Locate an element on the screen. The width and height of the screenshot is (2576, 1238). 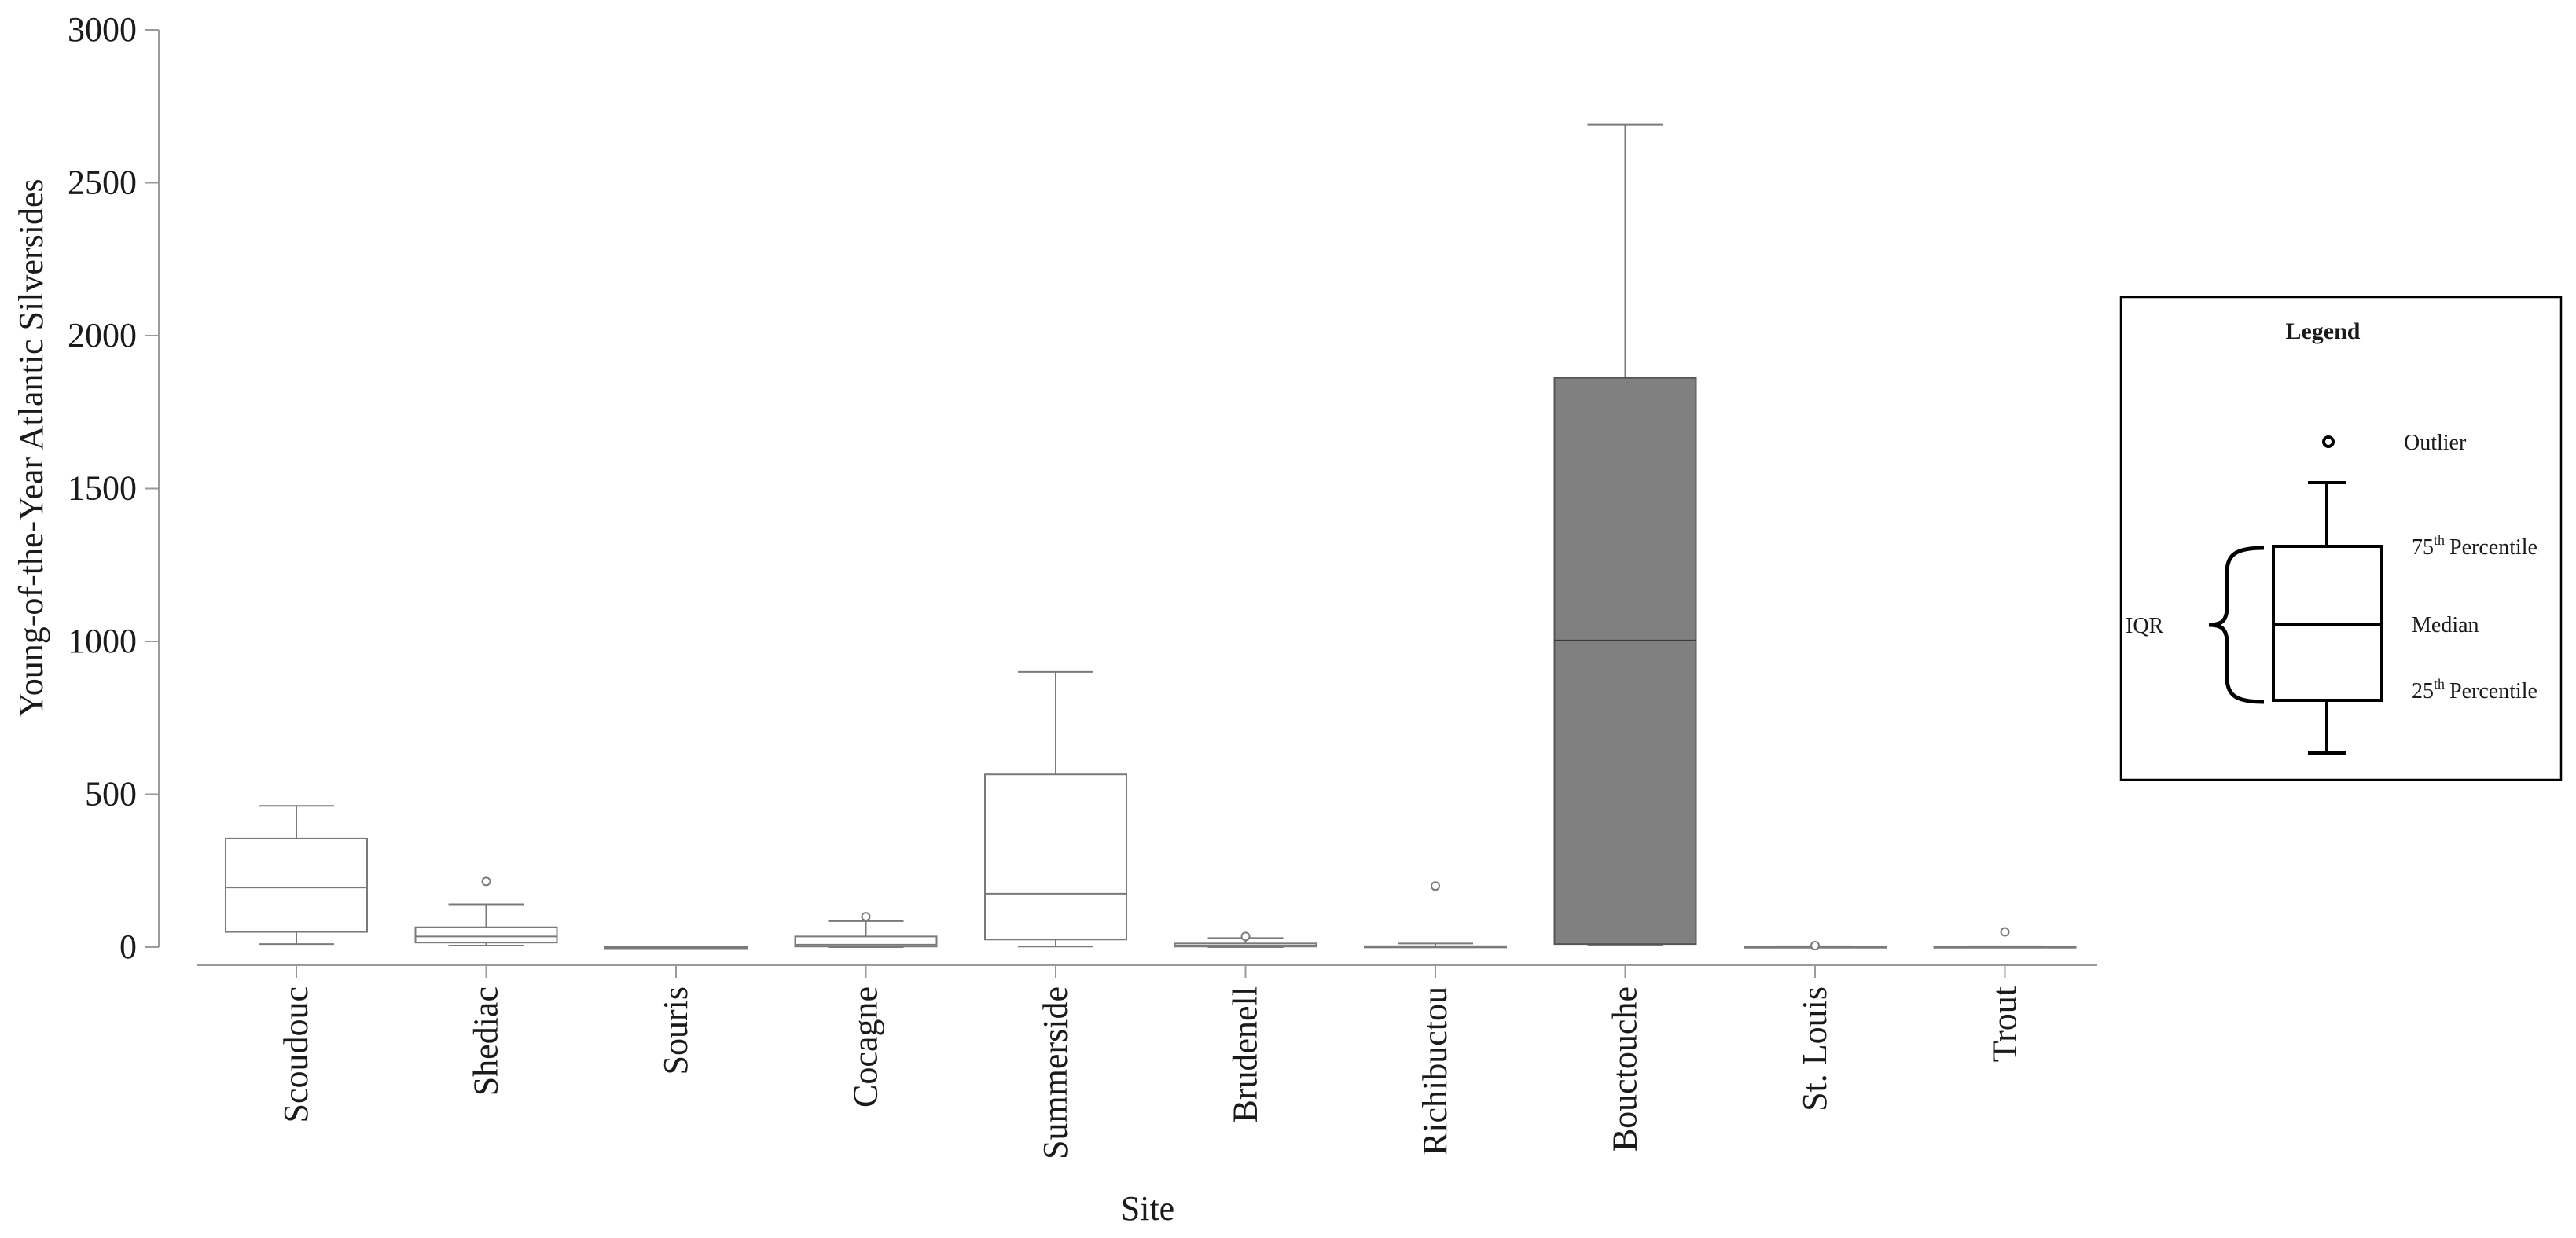
box-st-louis is located at coordinates (1815, 946).